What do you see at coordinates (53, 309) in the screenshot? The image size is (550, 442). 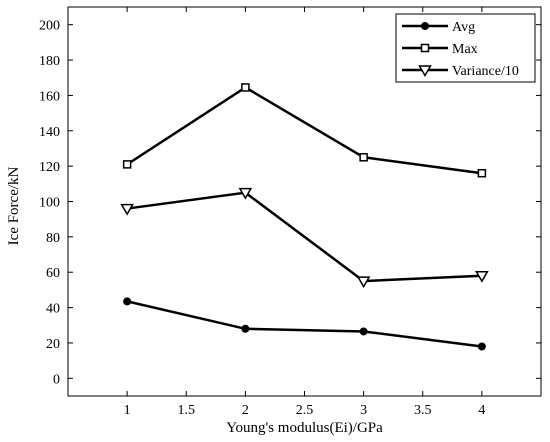 I see `y-tick-label: 40` at bounding box center [53, 309].